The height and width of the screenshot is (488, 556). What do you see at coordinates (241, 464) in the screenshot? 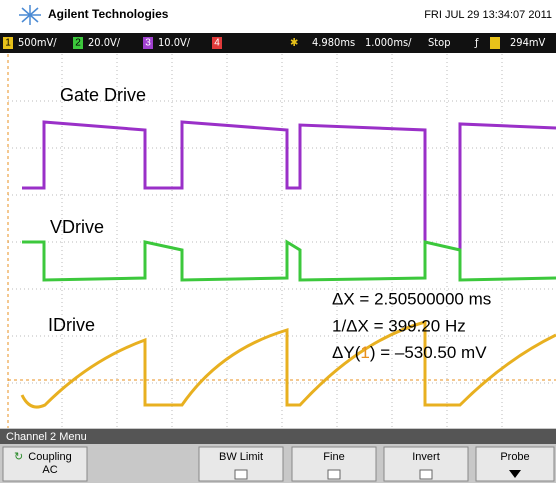
I see `softkey: BW Limit` at bounding box center [241, 464].